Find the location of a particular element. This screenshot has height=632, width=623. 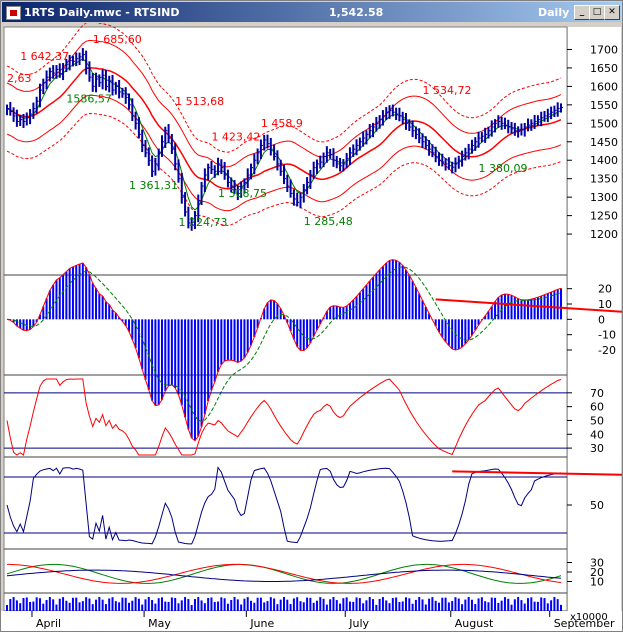

price-y-tick-label: 1700 is located at coordinates (604, 49).